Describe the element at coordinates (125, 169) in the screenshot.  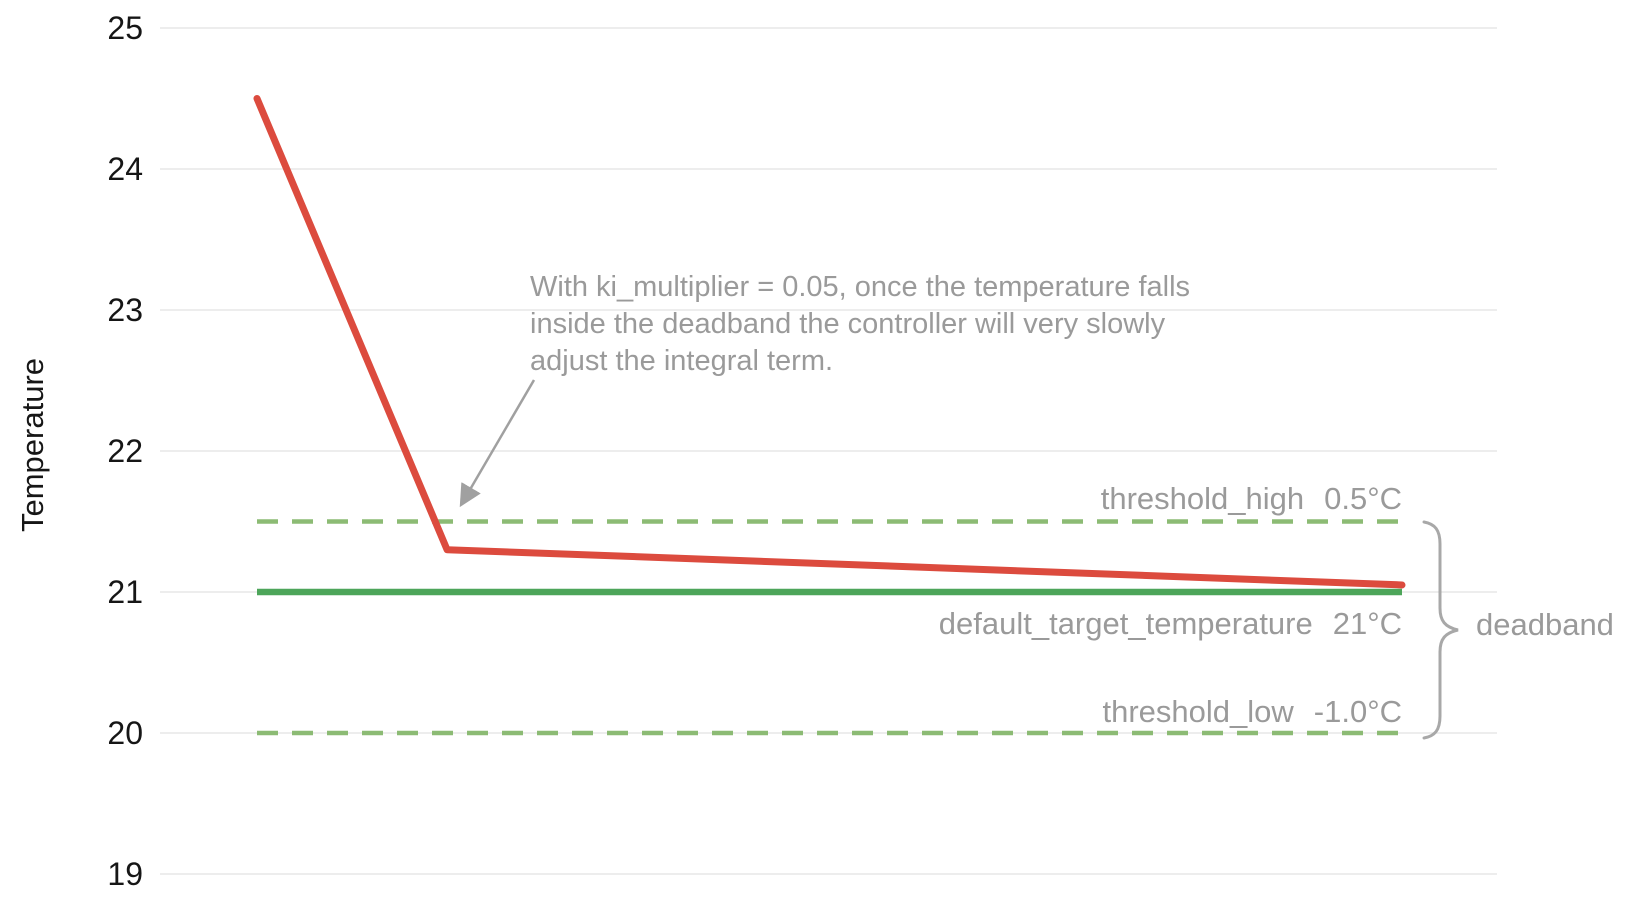
I see `y-tick-label-24: 24` at that location.